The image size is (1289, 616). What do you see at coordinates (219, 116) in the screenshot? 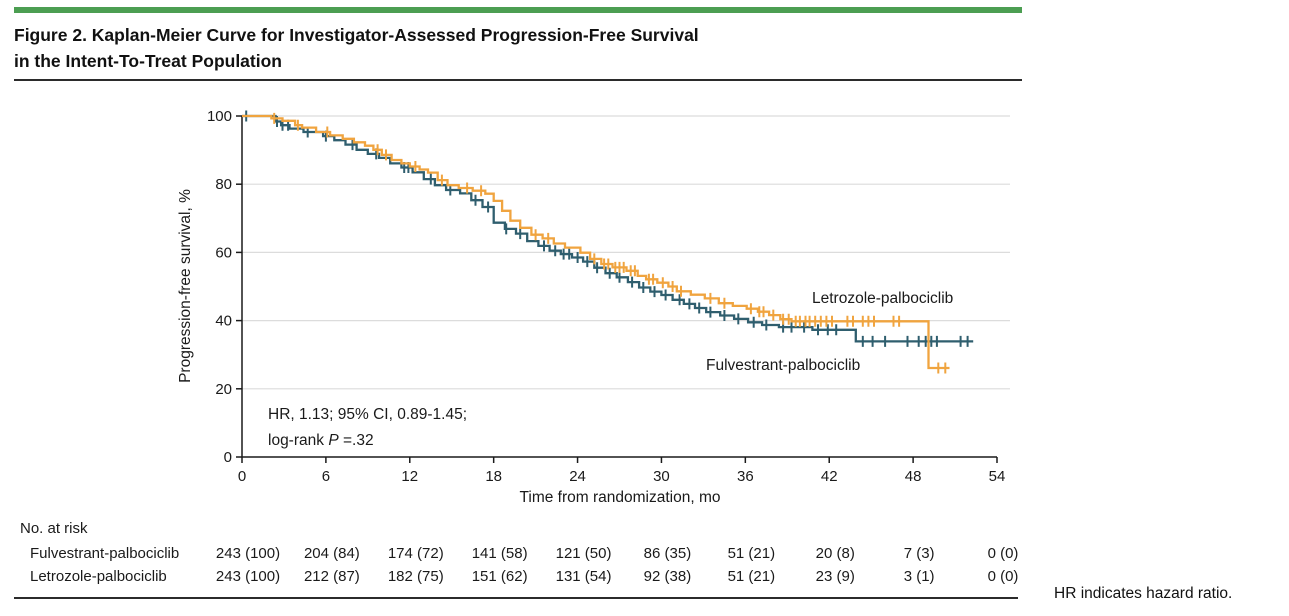
I see `y-tick-label: 100` at bounding box center [219, 116].